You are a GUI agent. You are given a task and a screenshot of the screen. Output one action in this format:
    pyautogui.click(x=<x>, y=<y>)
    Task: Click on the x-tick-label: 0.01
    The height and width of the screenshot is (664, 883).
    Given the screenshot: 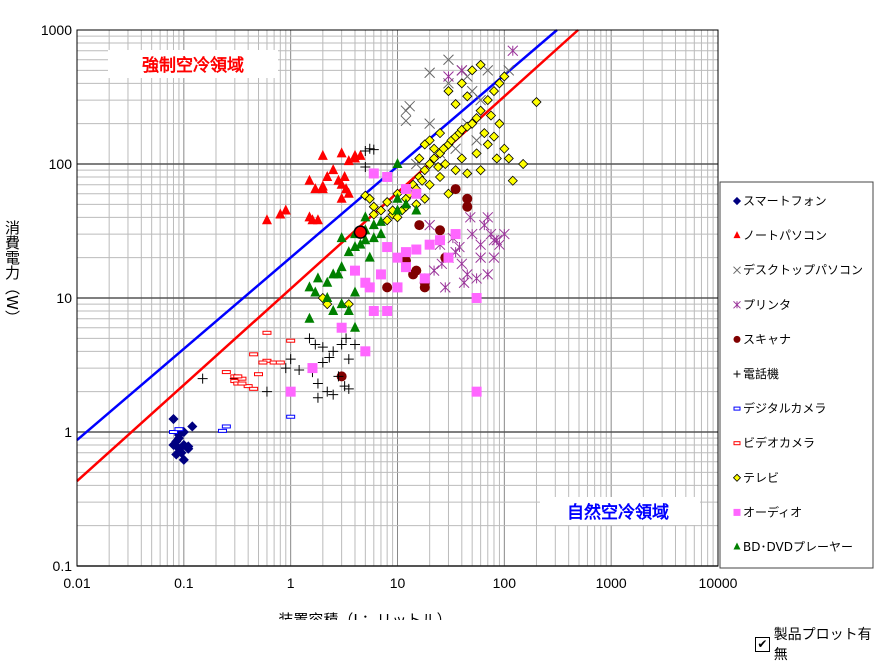 What is the action you would take?
    pyautogui.click(x=76, y=583)
    